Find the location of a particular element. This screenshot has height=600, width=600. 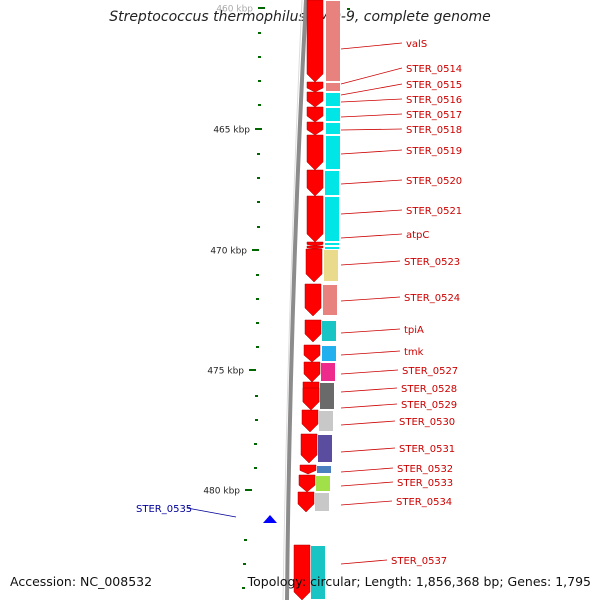

gene-valS is located at coordinates (323, 41).